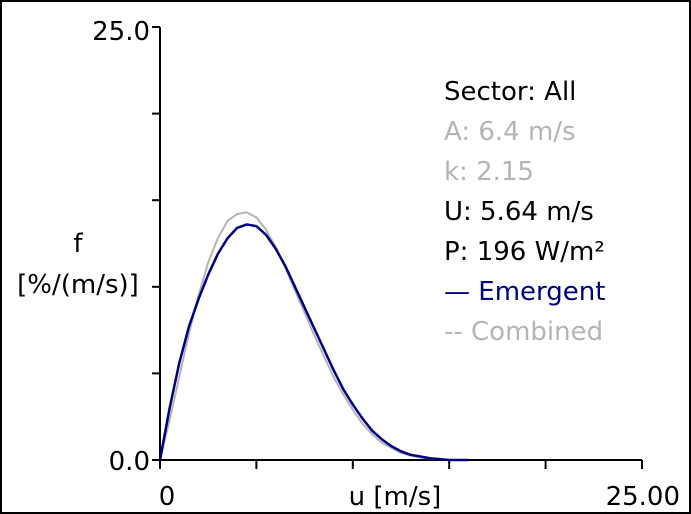  I want to click on x-axis-label: u [m/s], so click(395, 497).